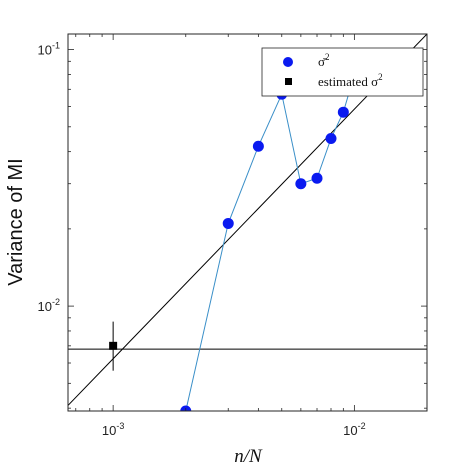 This screenshot has height=471, width=471. I want to click on legend-label-estimated-variance: estimated σ2, so click(350, 80).